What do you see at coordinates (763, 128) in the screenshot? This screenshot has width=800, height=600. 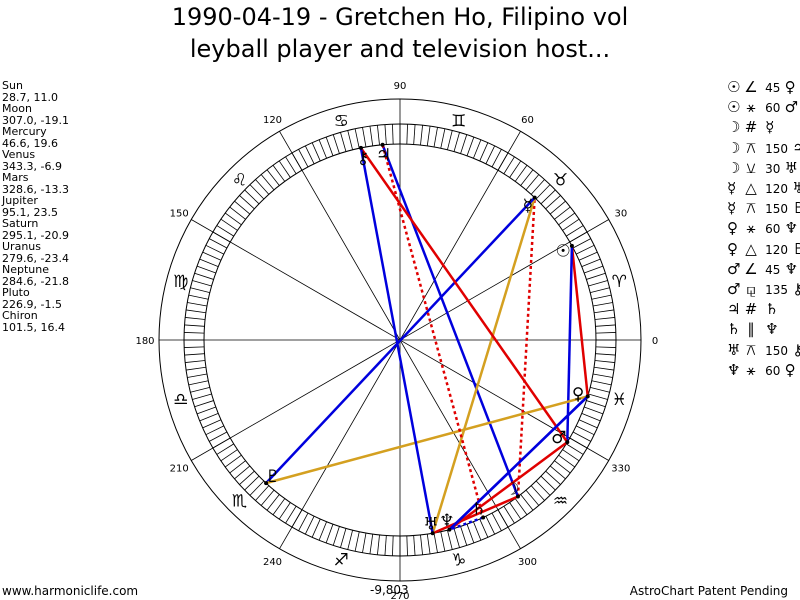 I see `aspect-row: ☽ # ☿` at bounding box center [763, 128].